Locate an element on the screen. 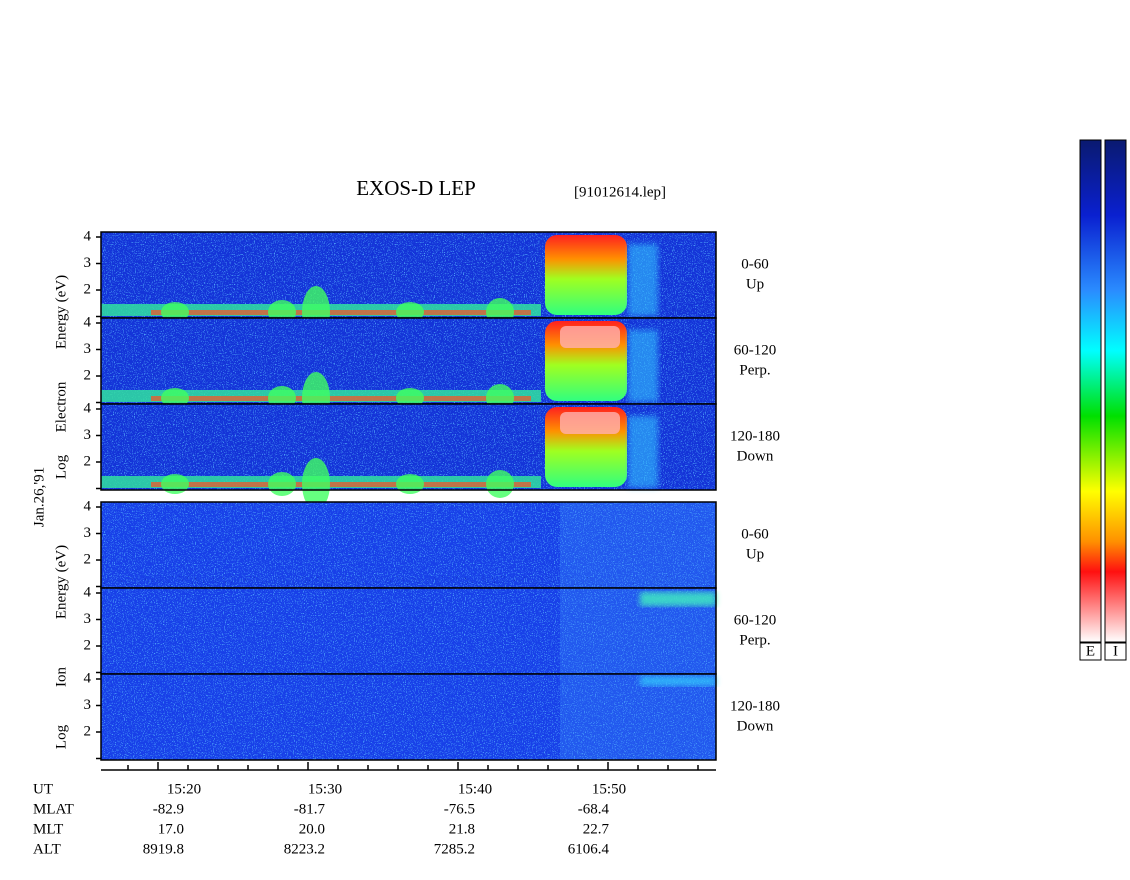 The image size is (1130, 880). y-axis-label: Electron is located at coordinates (61, 406).